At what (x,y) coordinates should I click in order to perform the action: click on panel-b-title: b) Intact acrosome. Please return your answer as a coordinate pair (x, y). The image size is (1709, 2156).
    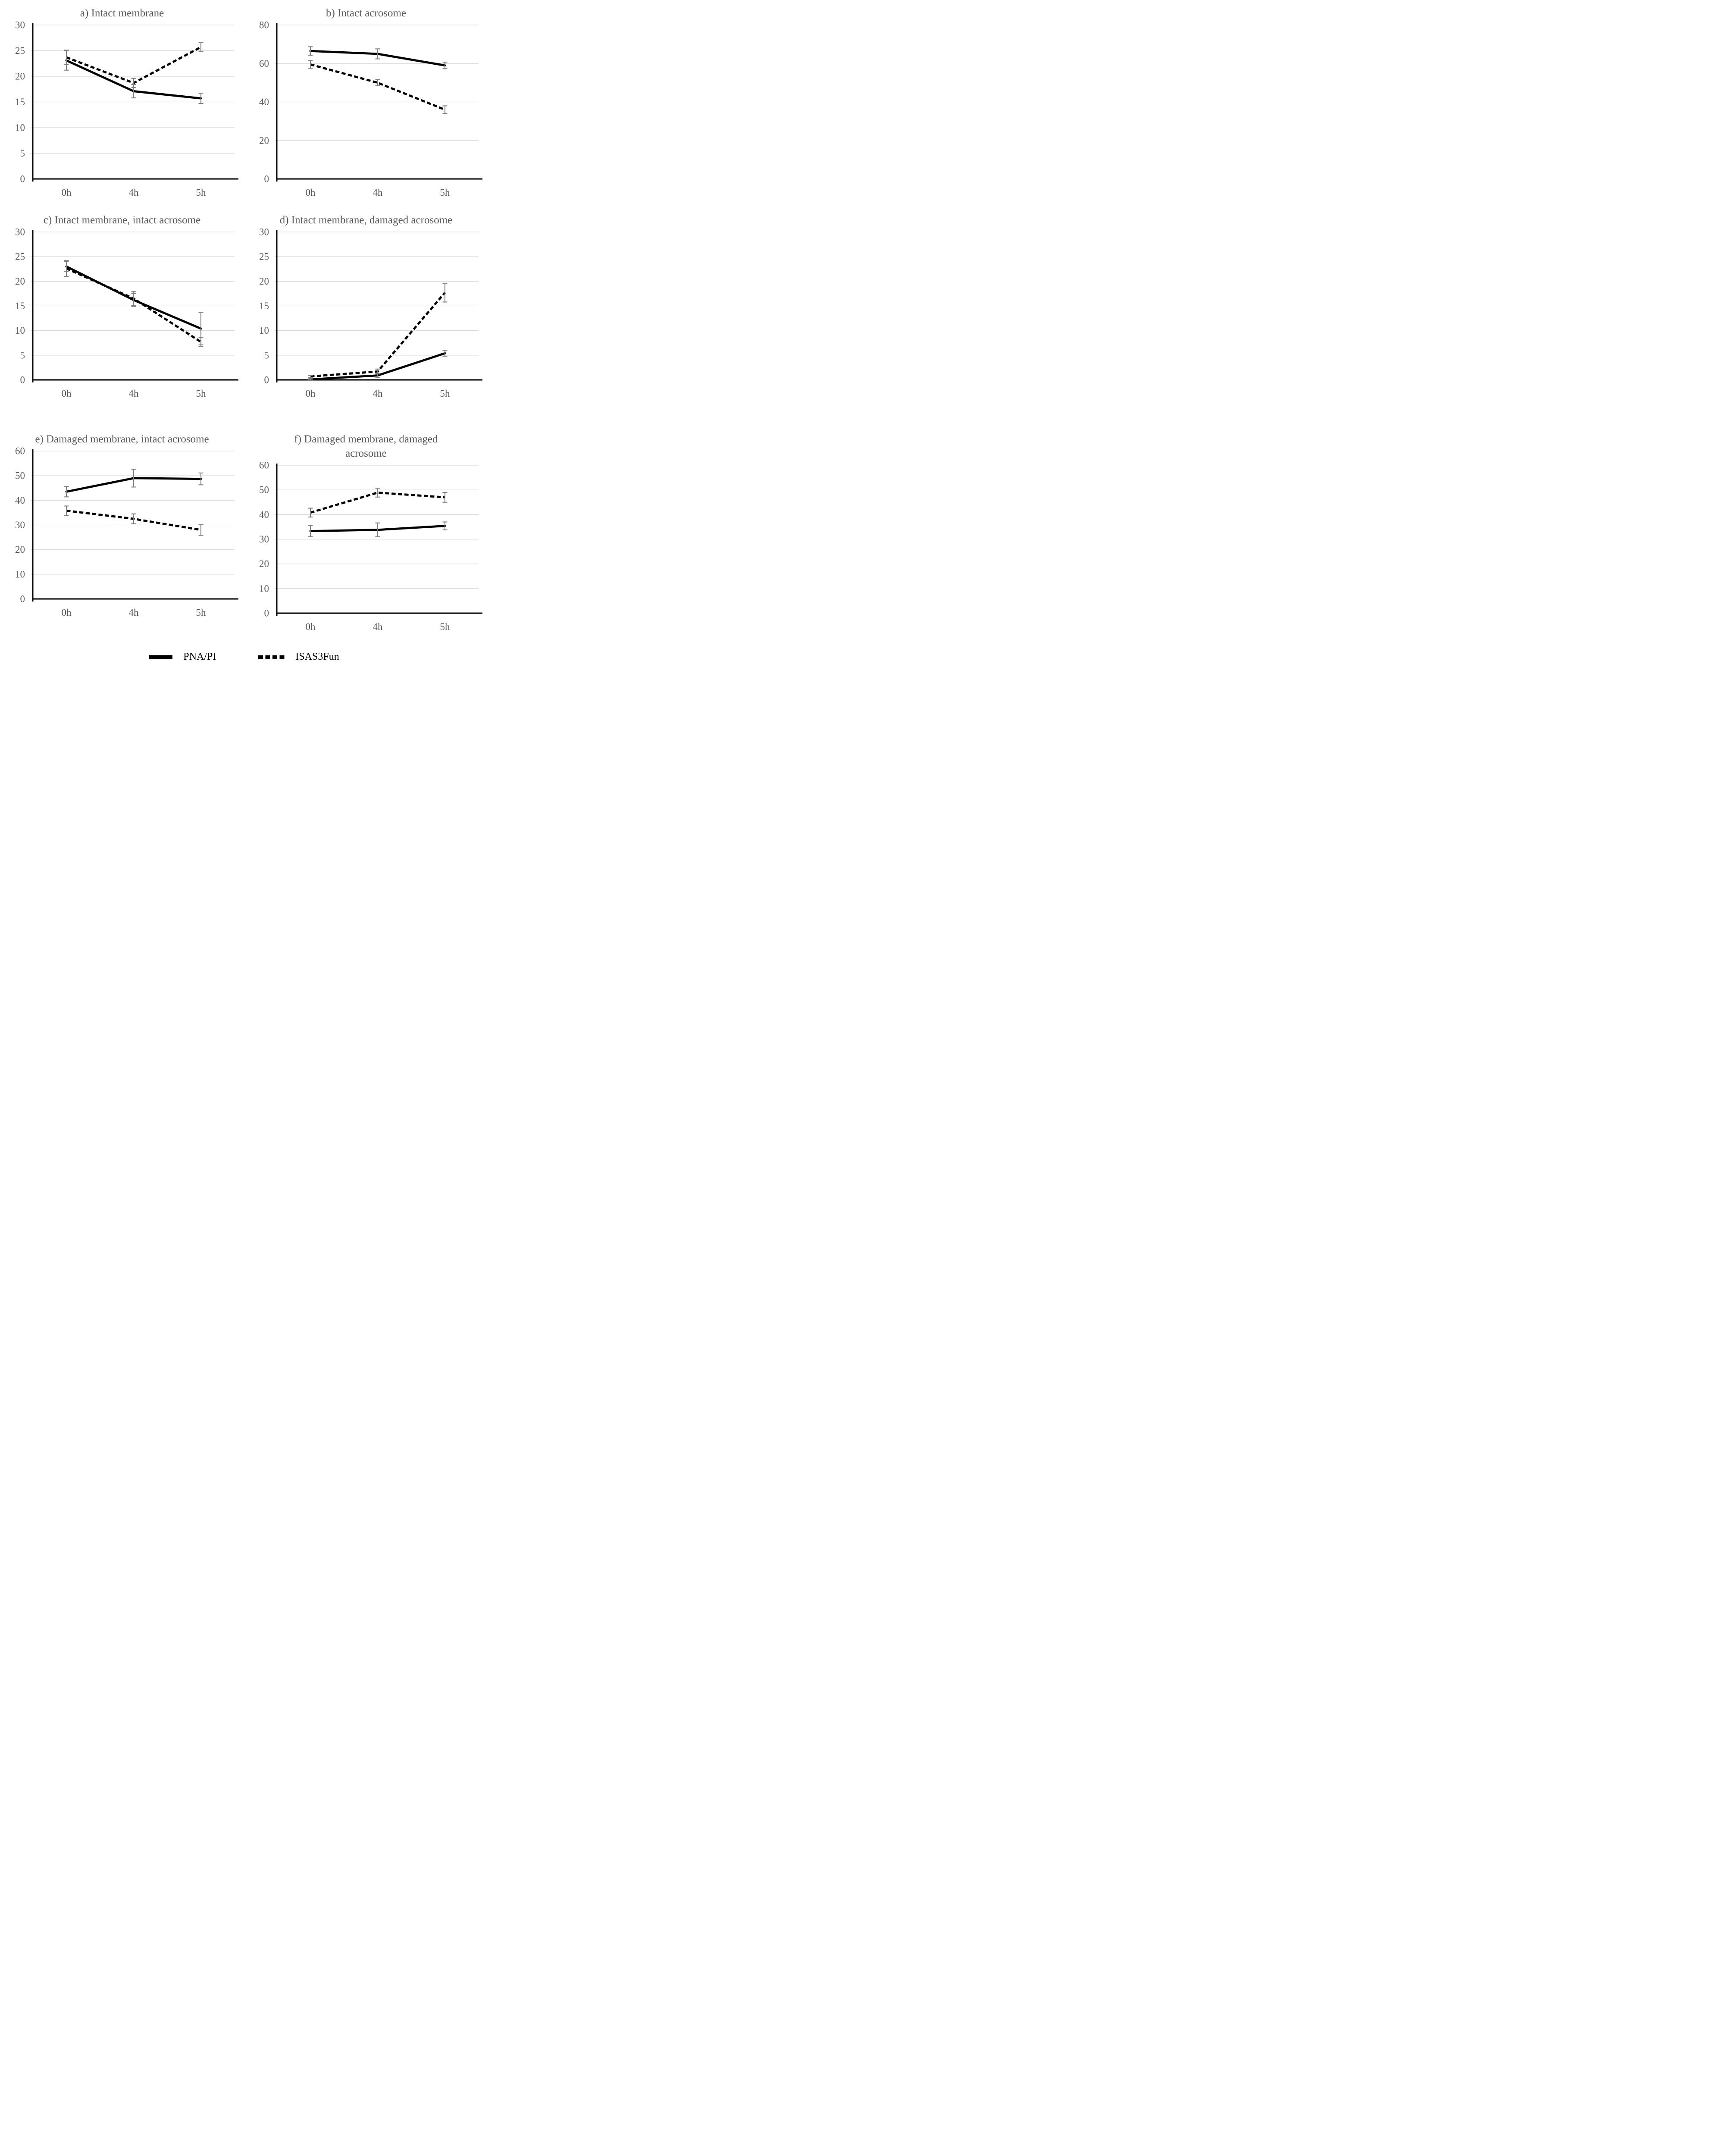
    Looking at the image, I should click on (366, 13).